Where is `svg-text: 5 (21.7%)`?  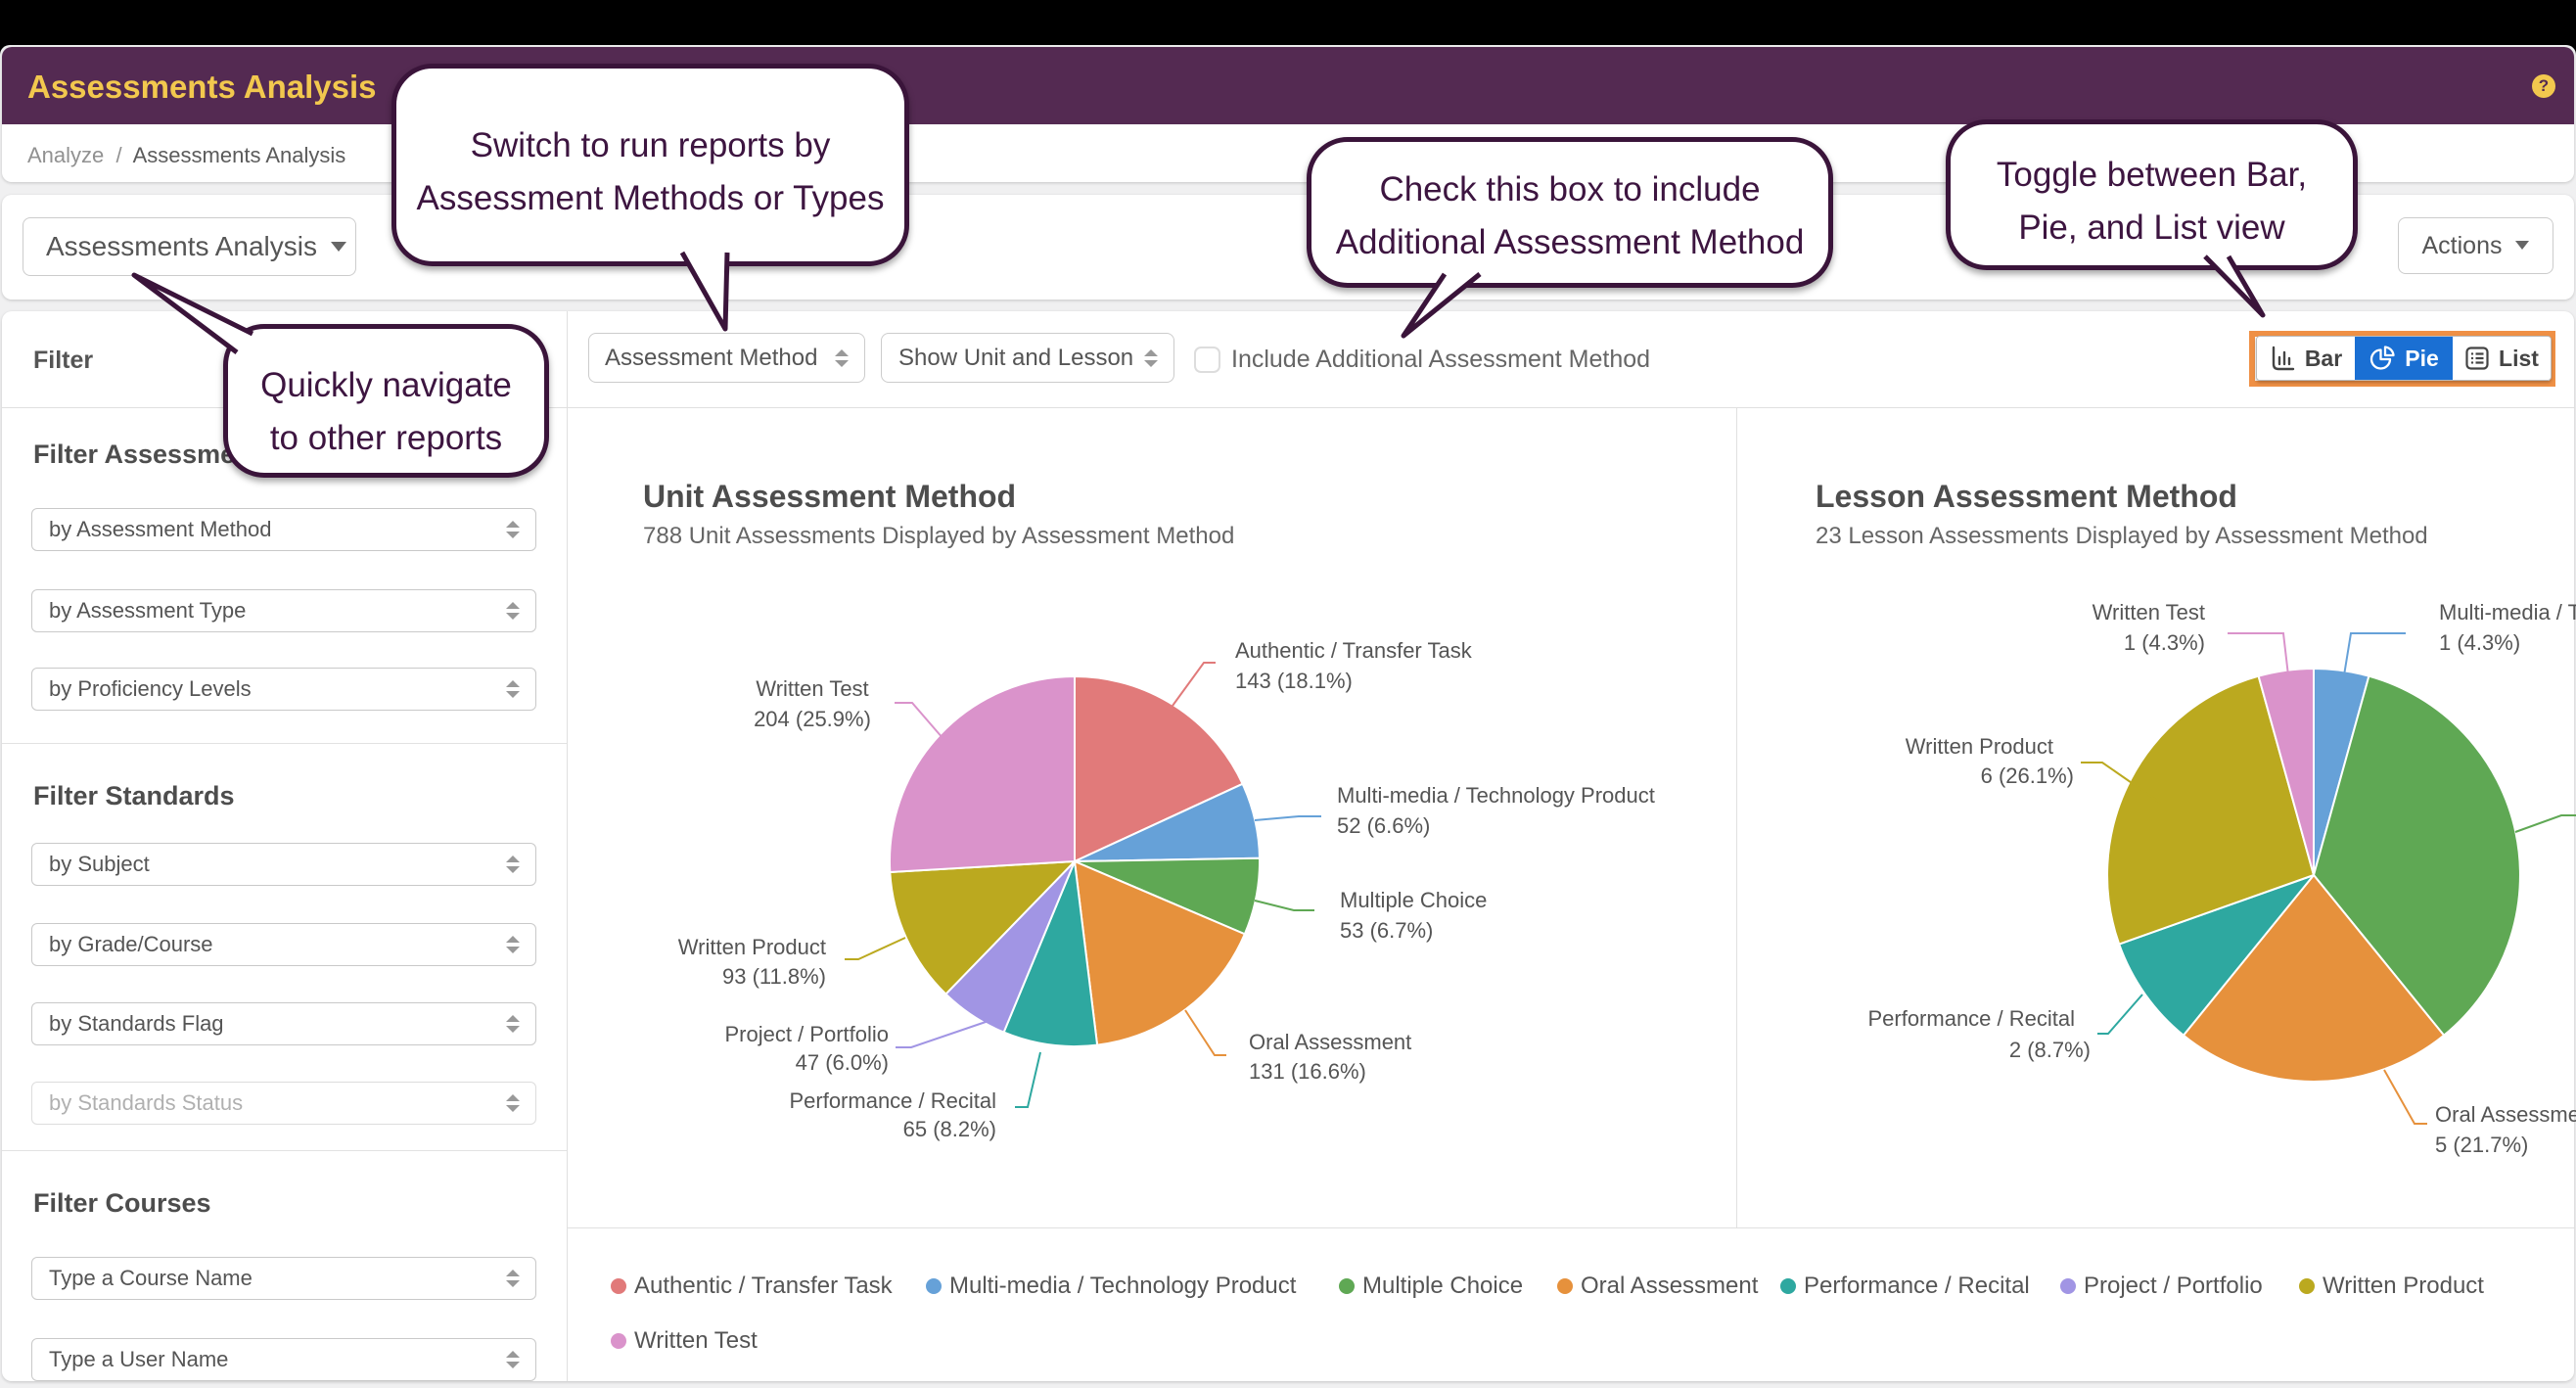 svg-text: 5 (21.7%) is located at coordinates (2482, 1145).